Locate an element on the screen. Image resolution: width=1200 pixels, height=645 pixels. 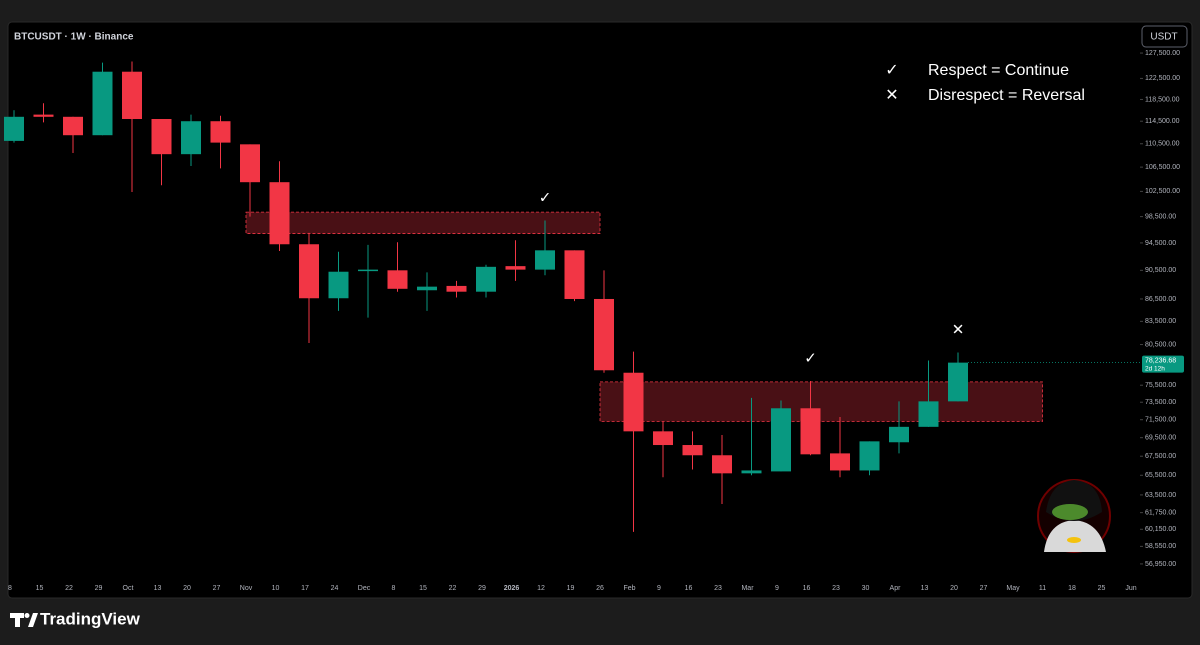
x-tick-label: 10 is located at coordinates (276, 588).